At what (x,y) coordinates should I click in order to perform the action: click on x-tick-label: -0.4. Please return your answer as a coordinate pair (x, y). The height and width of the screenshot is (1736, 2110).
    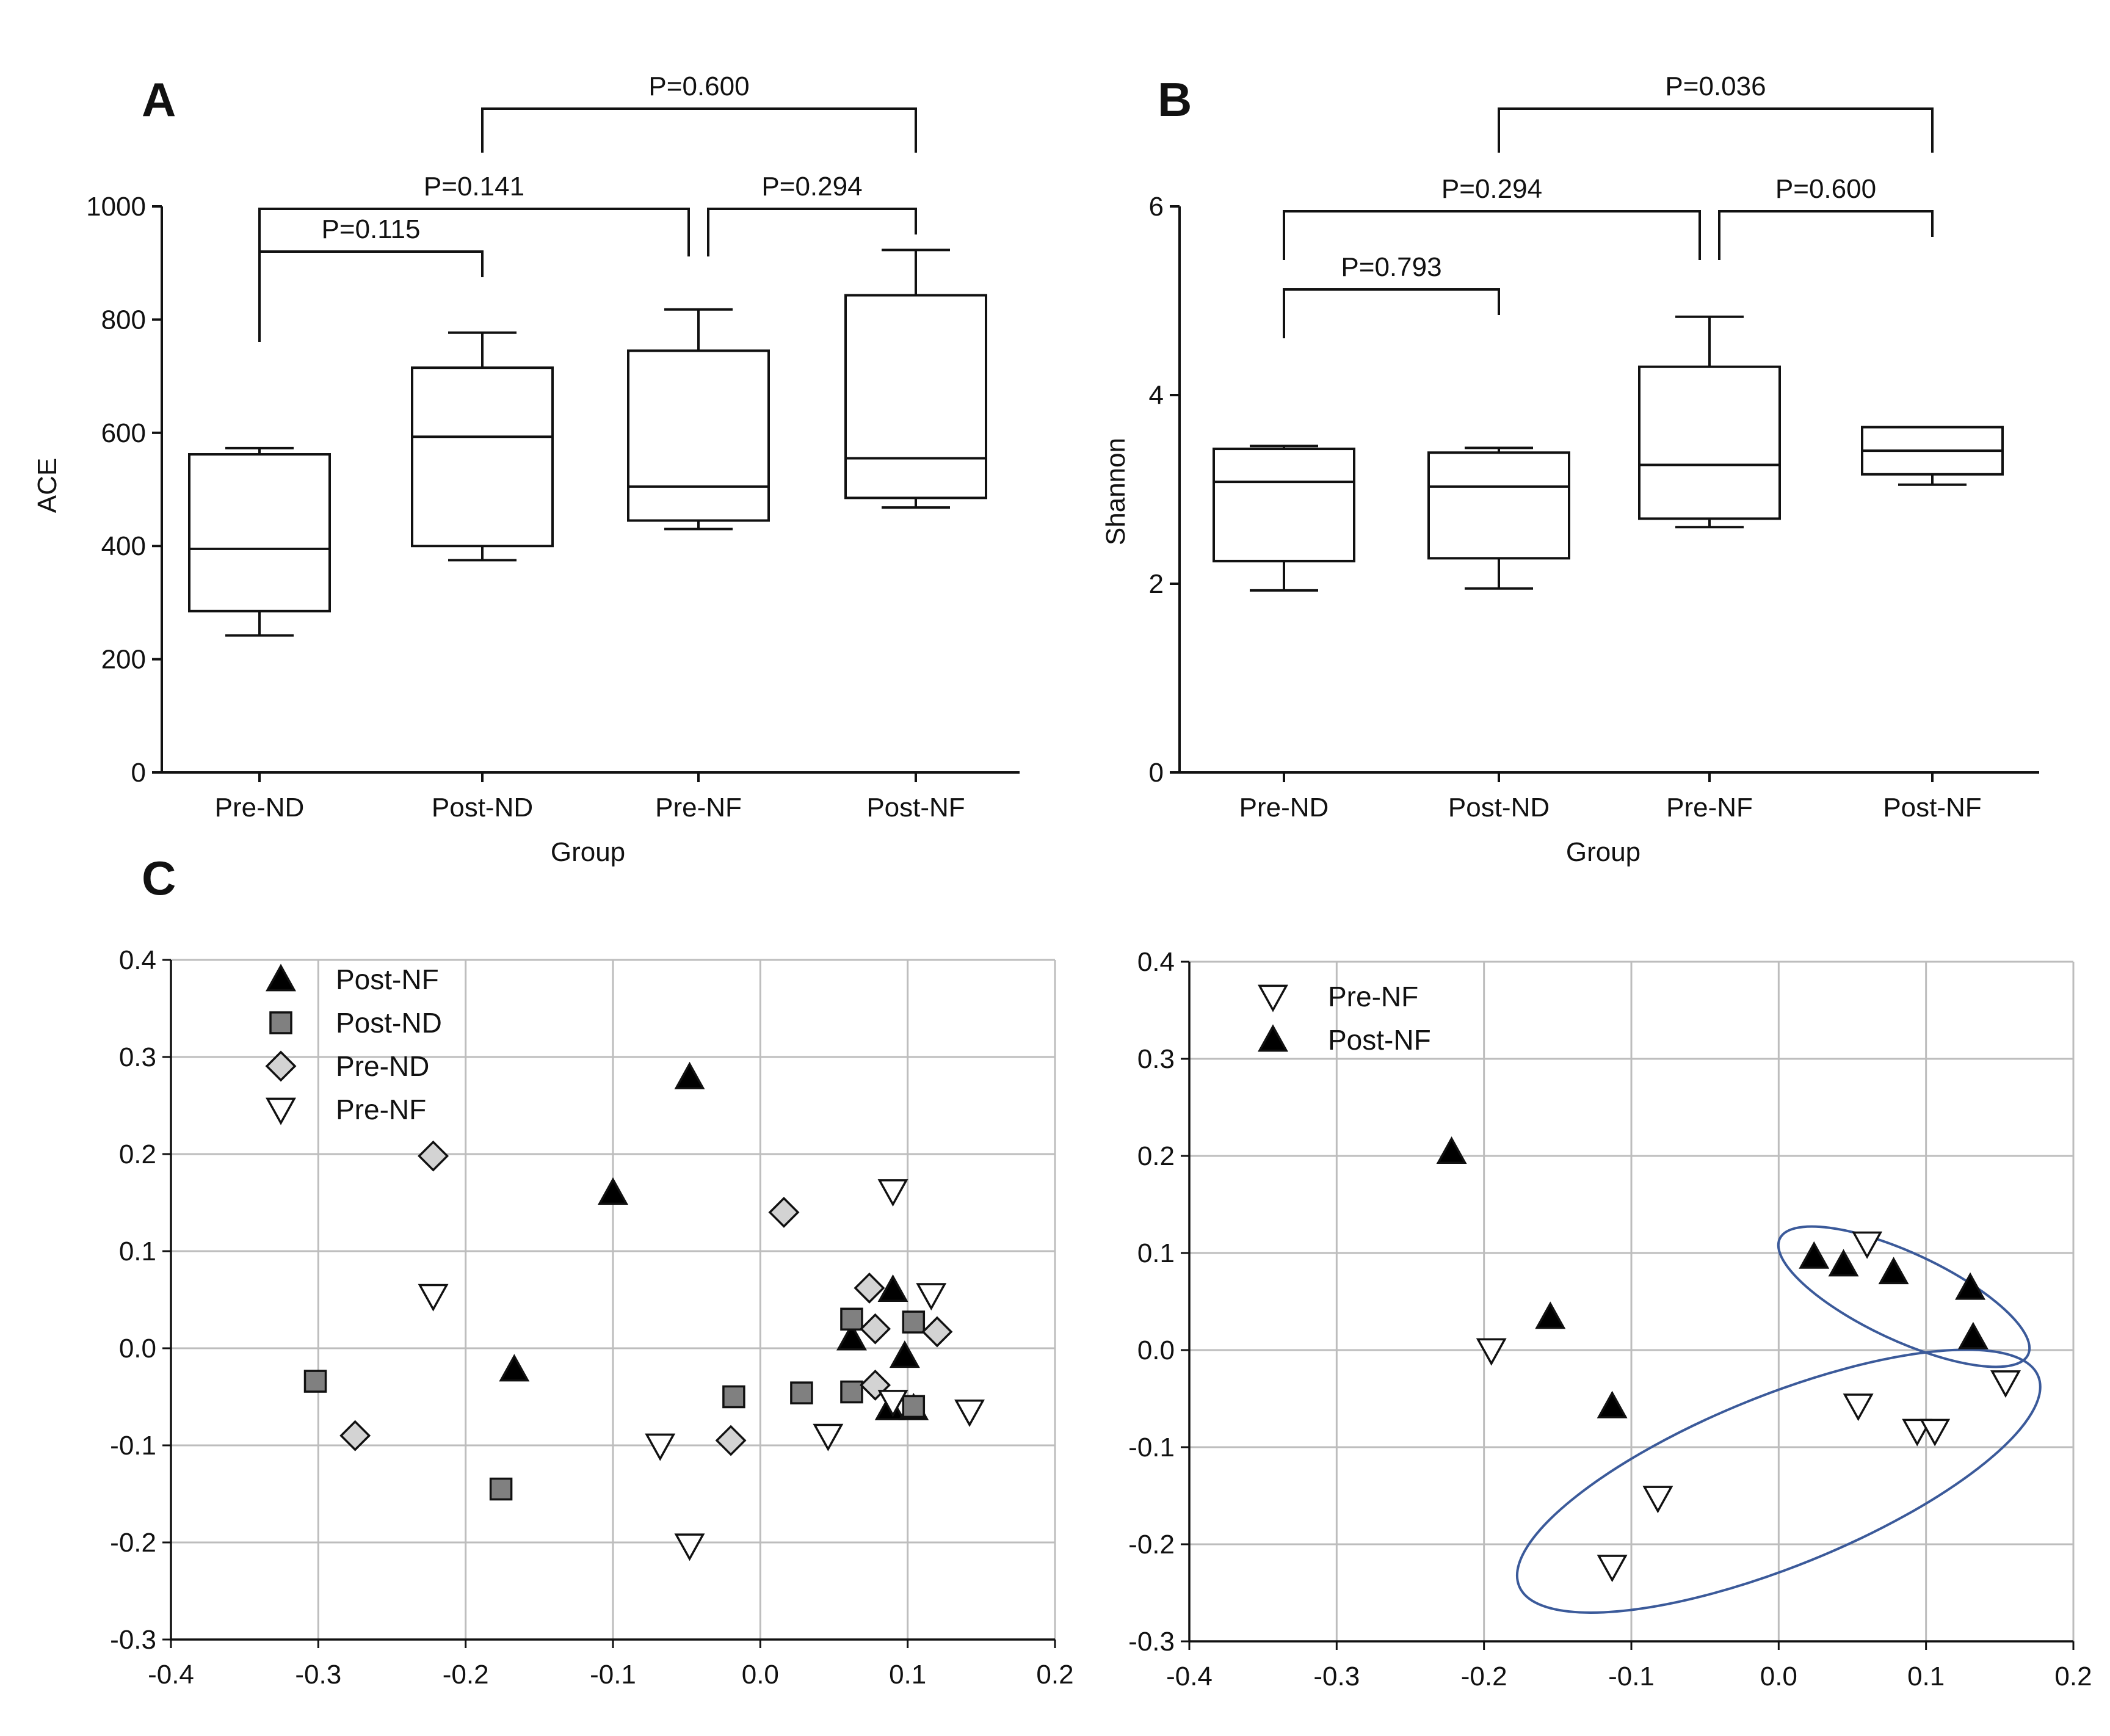
    Looking at the image, I should click on (1190, 1677).